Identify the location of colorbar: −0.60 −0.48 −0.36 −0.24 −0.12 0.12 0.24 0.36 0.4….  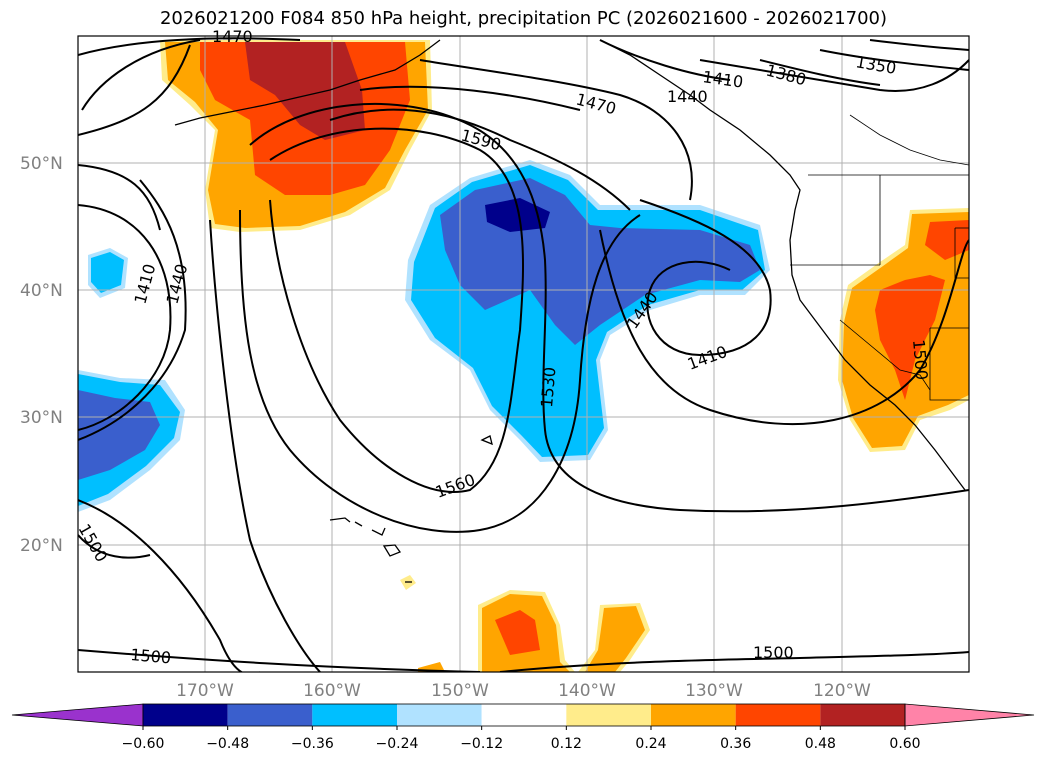
(523, 727).